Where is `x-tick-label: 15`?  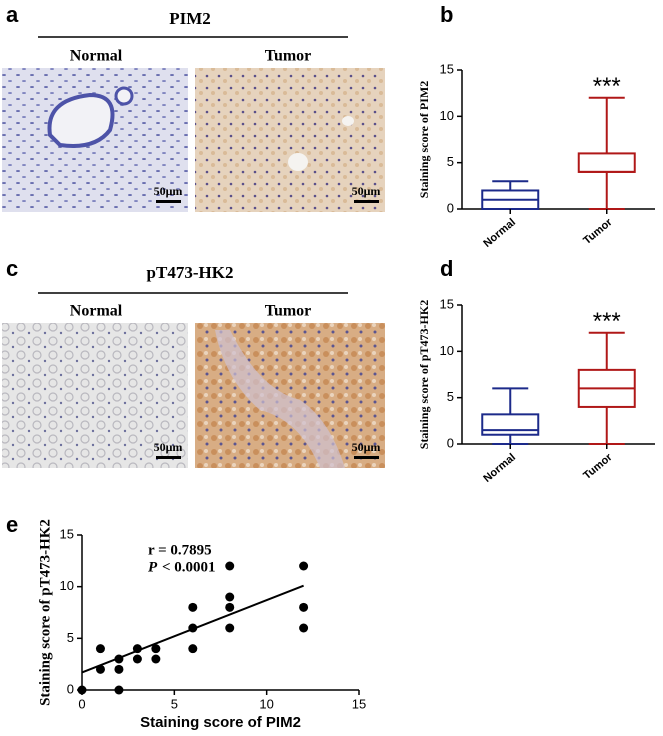
x-tick-label: 15 is located at coordinates (359, 703).